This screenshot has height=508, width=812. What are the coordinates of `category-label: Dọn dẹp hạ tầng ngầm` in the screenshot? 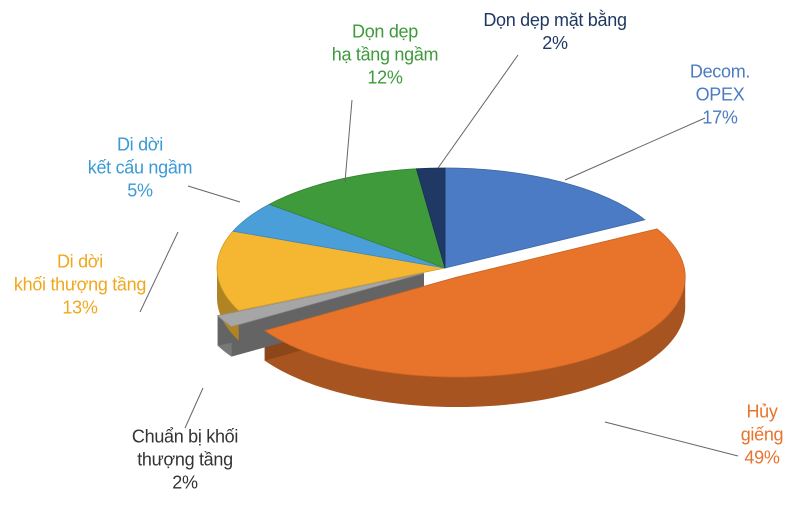 It's located at (385, 43).